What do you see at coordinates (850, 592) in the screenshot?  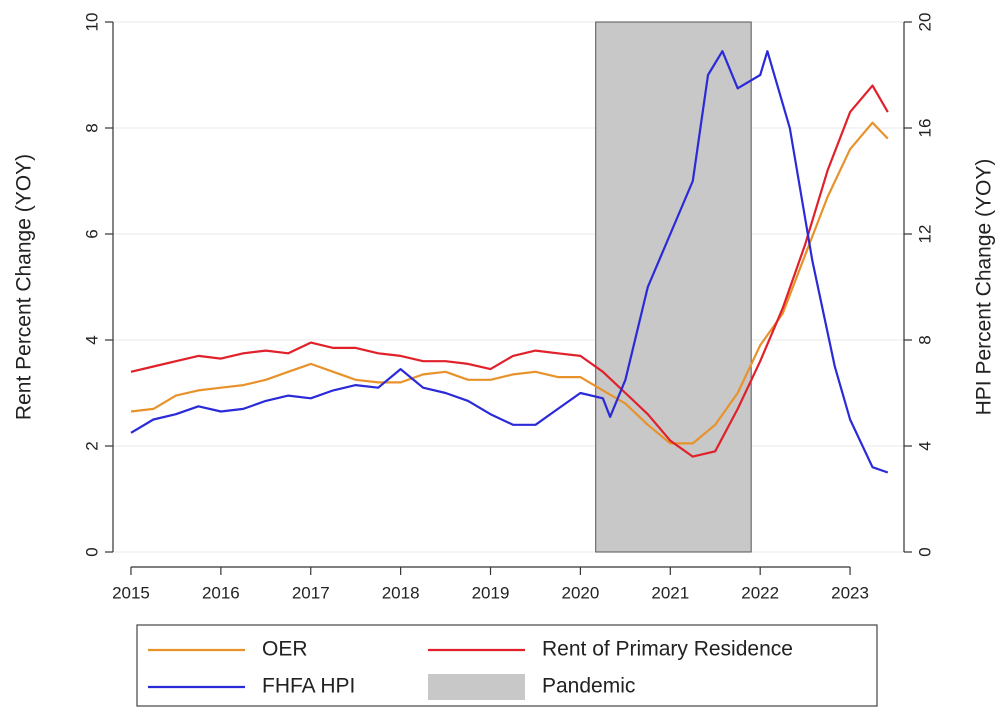 I see `x-tick-label: 2023` at bounding box center [850, 592].